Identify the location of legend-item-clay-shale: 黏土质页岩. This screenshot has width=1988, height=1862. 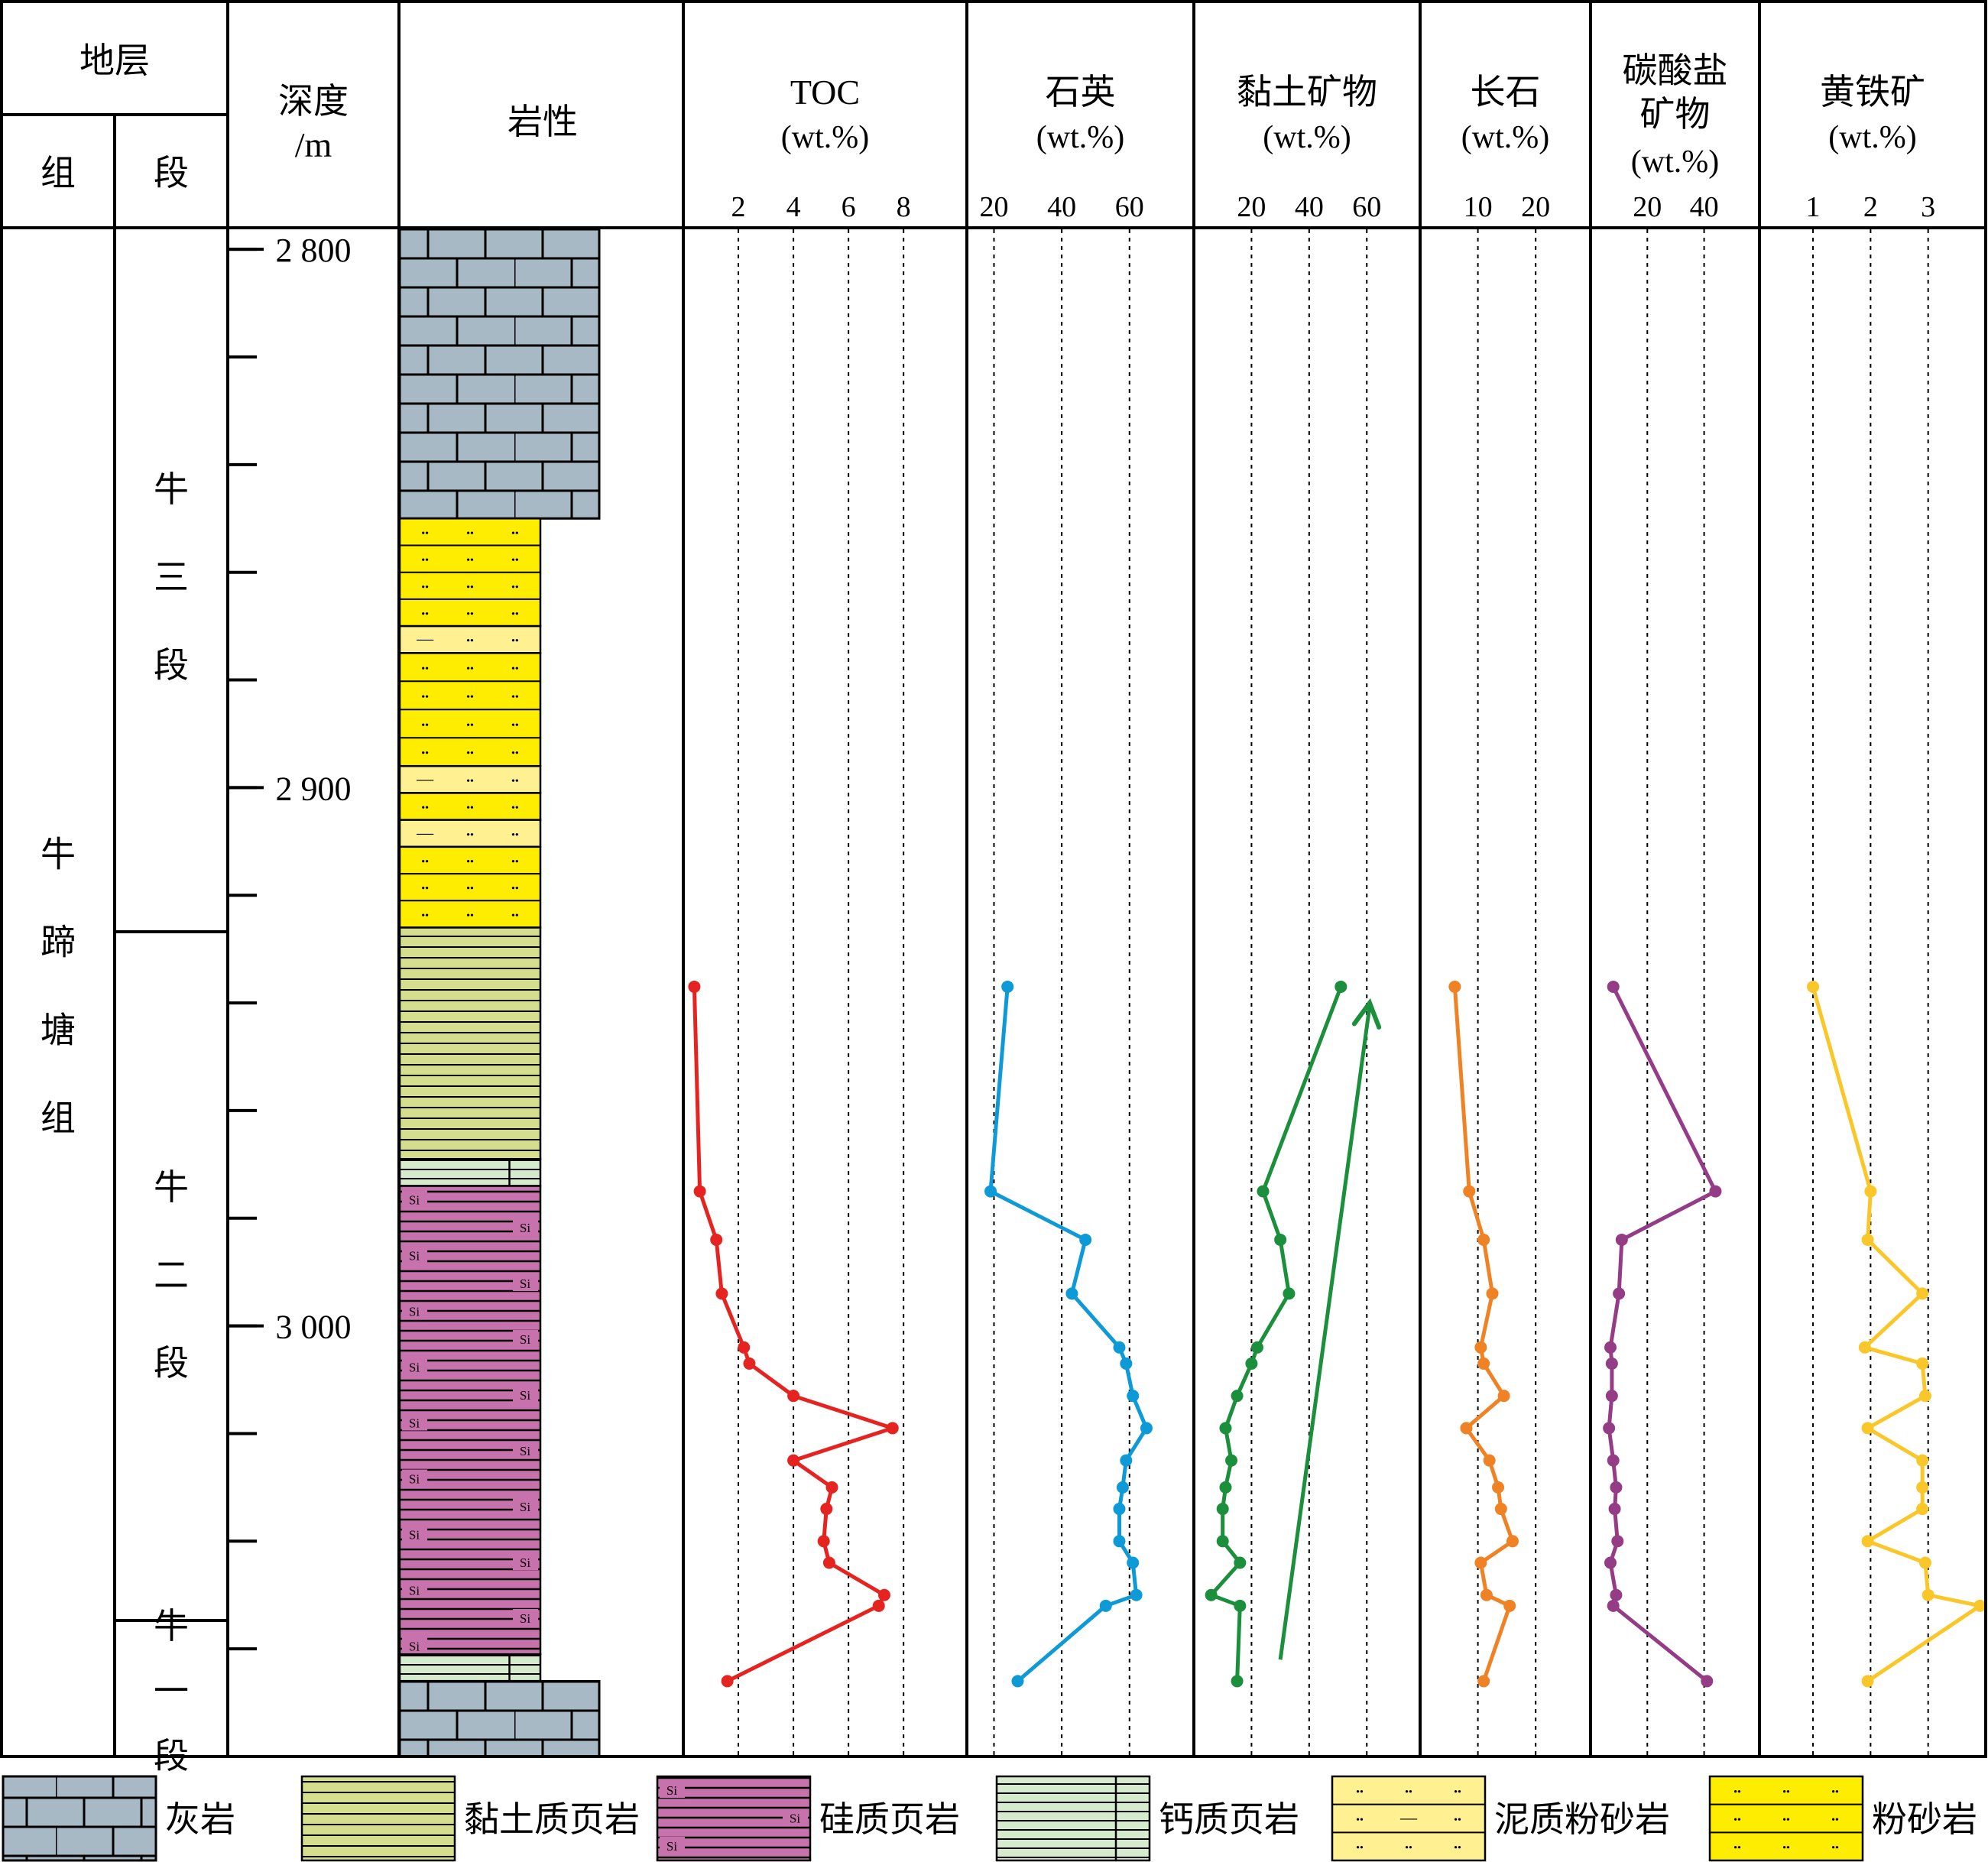
(470, 1818).